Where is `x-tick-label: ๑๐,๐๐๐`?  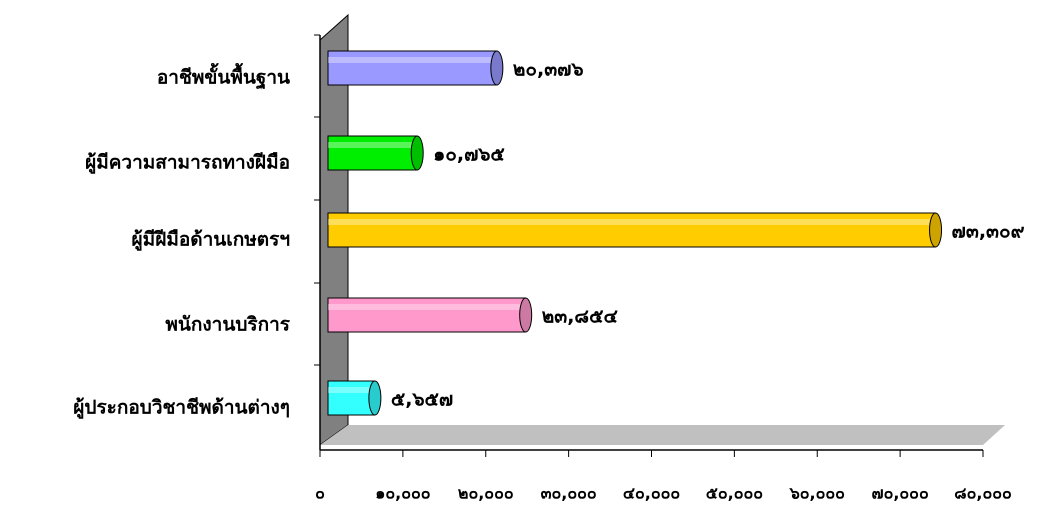 x-tick-label: ๑๐,๐๐๐ is located at coordinates (402, 493).